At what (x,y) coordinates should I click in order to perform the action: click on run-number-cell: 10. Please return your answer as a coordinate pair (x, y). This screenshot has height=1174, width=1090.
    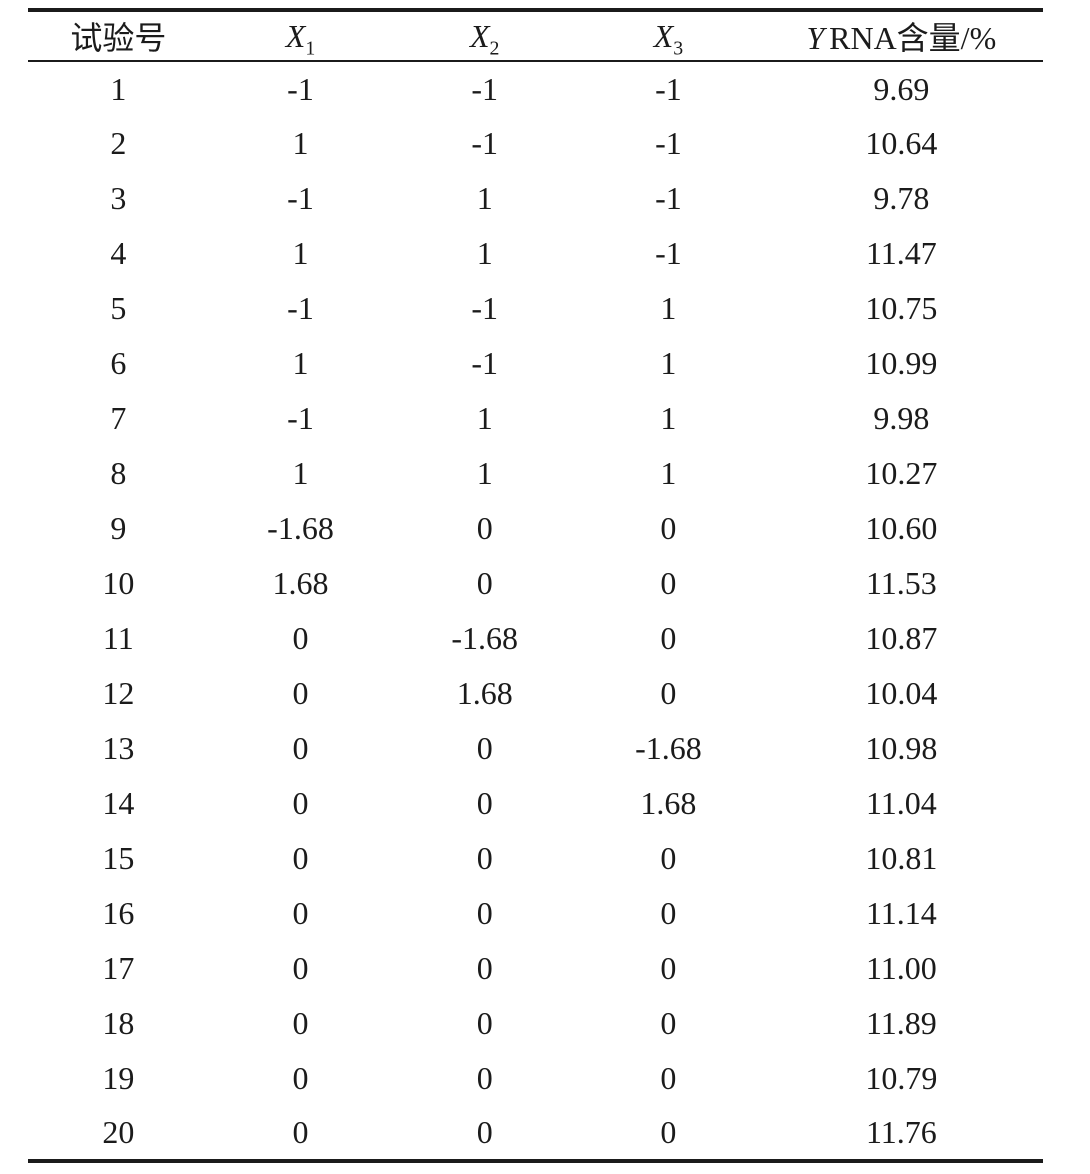
    Looking at the image, I should click on (118, 583).